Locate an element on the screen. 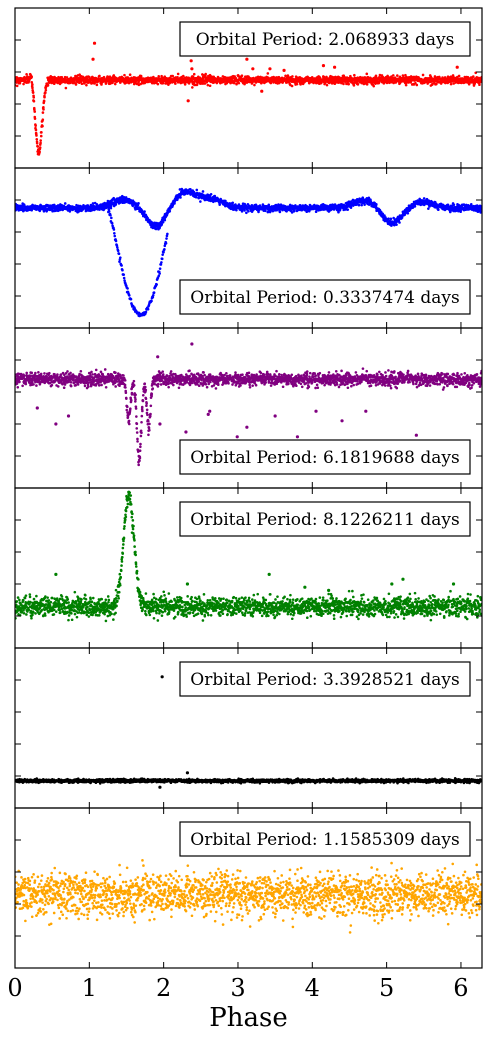 The height and width of the screenshot is (1041, 491). panel-3: Orbital Period: 6.1819688 days is located at coordinates (248, 408).